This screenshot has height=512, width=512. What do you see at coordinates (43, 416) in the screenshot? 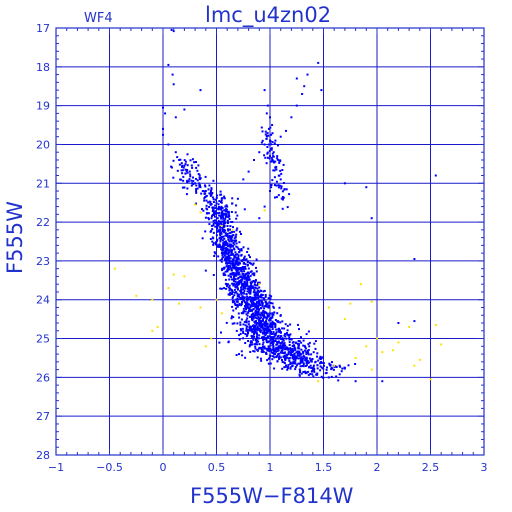
I see `y-tick-label: 27` at bounding box center [43, 416].